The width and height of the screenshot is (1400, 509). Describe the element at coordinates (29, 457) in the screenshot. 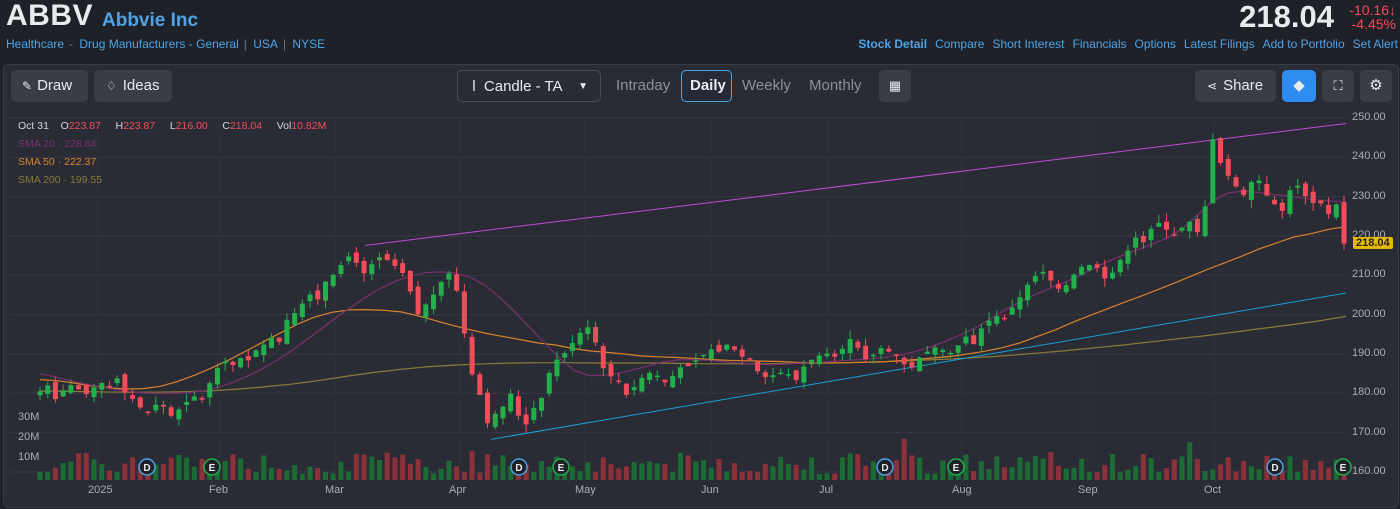

I see `volume-tick: 10M` at that location.